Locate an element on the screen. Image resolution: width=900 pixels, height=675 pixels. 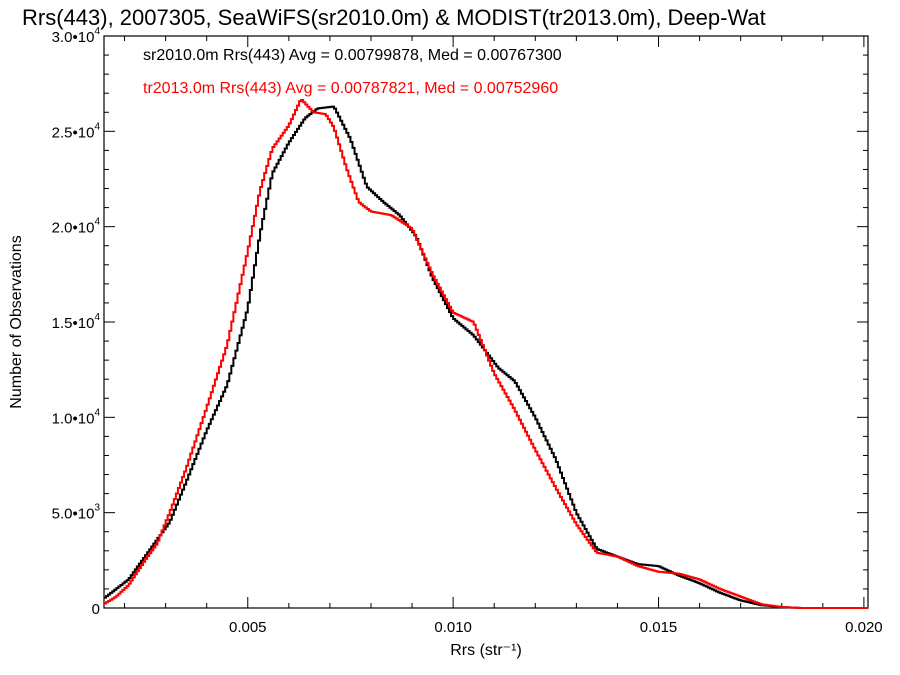
y-tick-label: 2.0•104 is located at coordinates (76, 227).